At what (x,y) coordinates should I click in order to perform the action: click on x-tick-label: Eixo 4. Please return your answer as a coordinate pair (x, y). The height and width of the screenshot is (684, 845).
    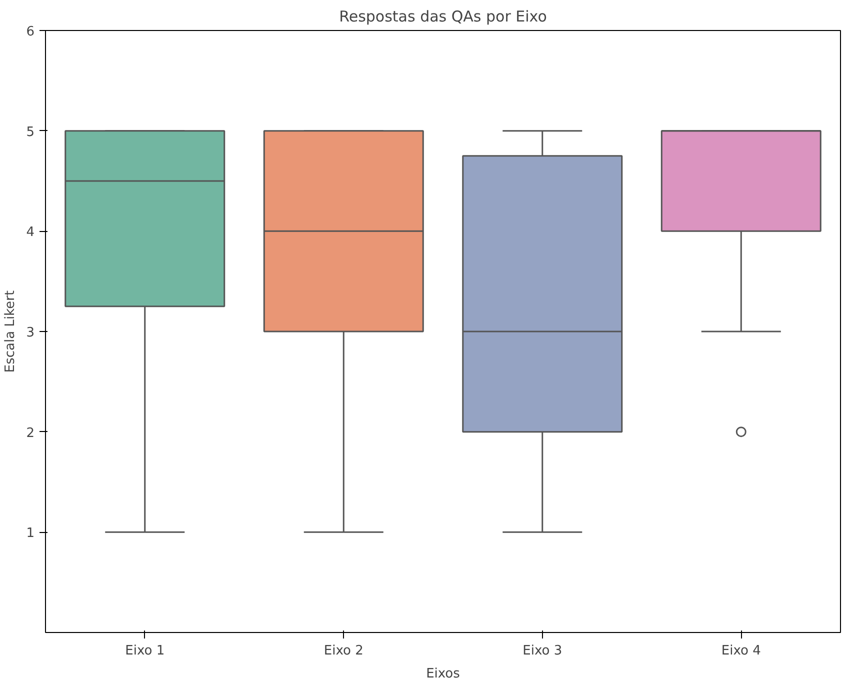
    Looking at the image, I should click on (741, 651).